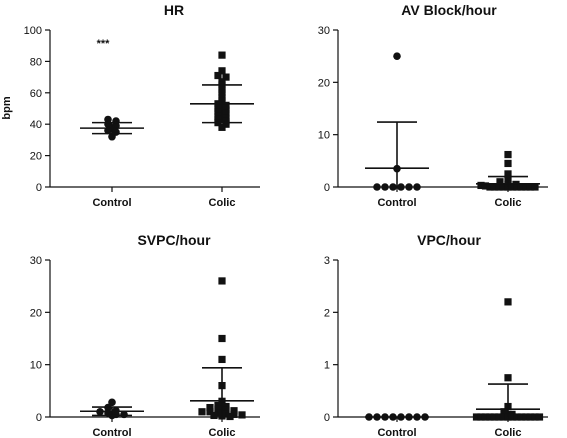 The width and height of the screenshot is (567, 438). Describe the element at coordinates (449, 10) in the screenshot. I see `panel-title: AV Block/hour` at that location.